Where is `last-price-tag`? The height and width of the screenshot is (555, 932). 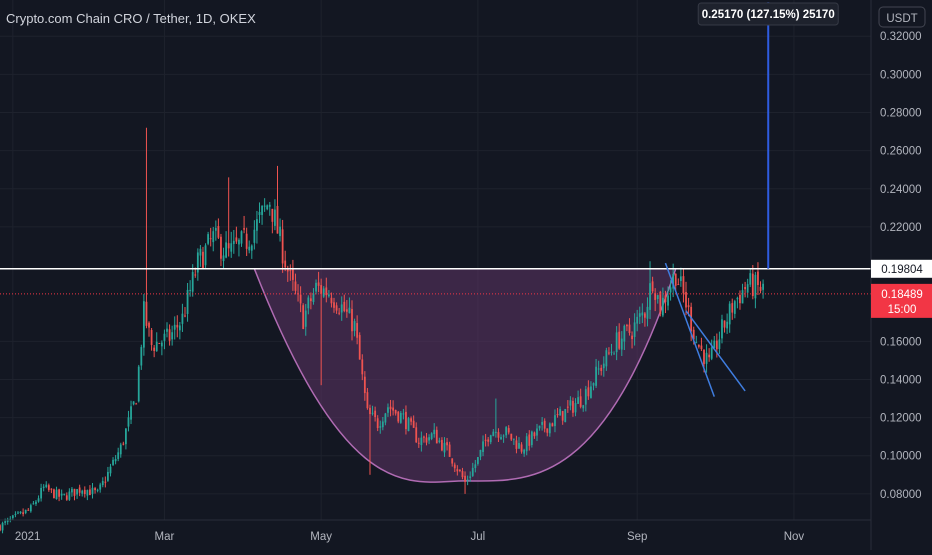 last-price-tag is located at coordinates (901, 300).